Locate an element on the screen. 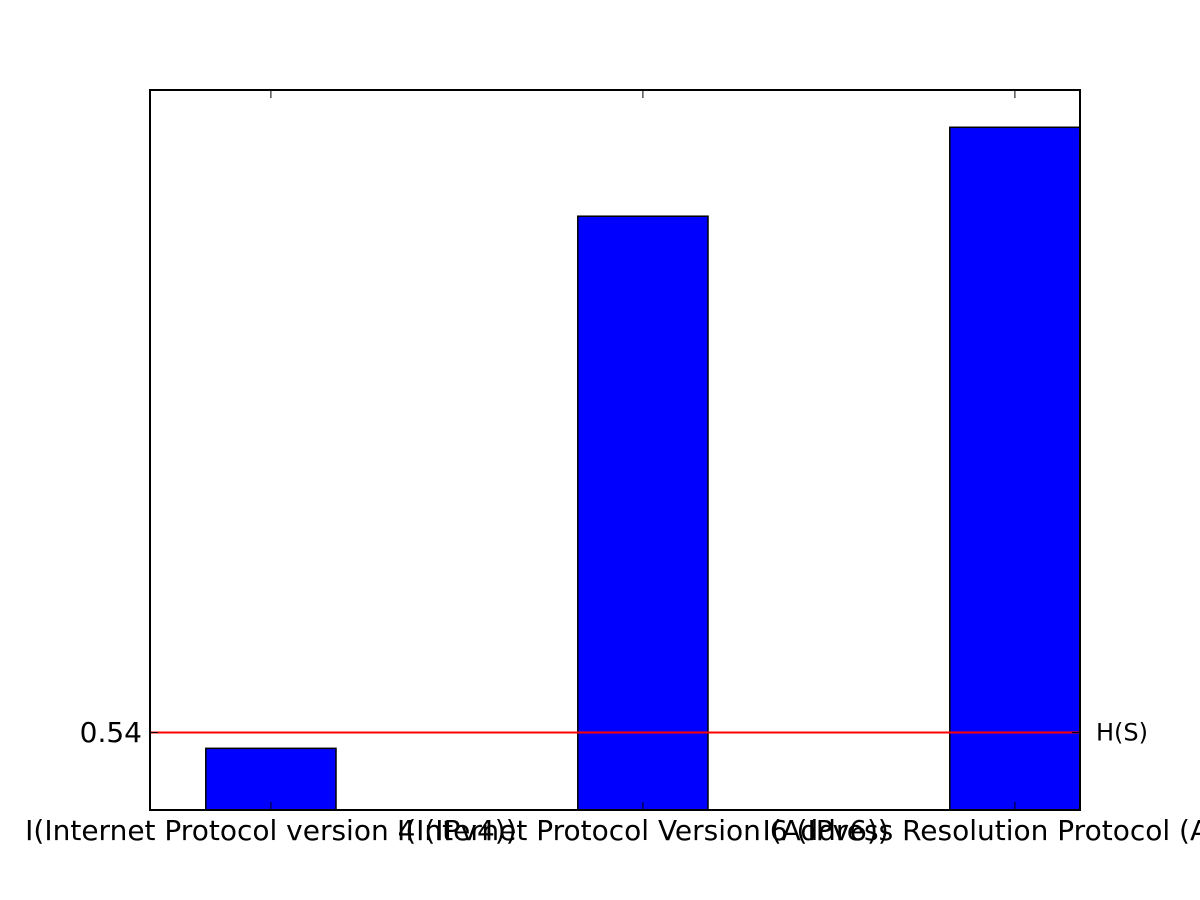 This screenshot has height=900, width=1200. y-tick-label-1: 0.54 is located at coordinates (111, 732).